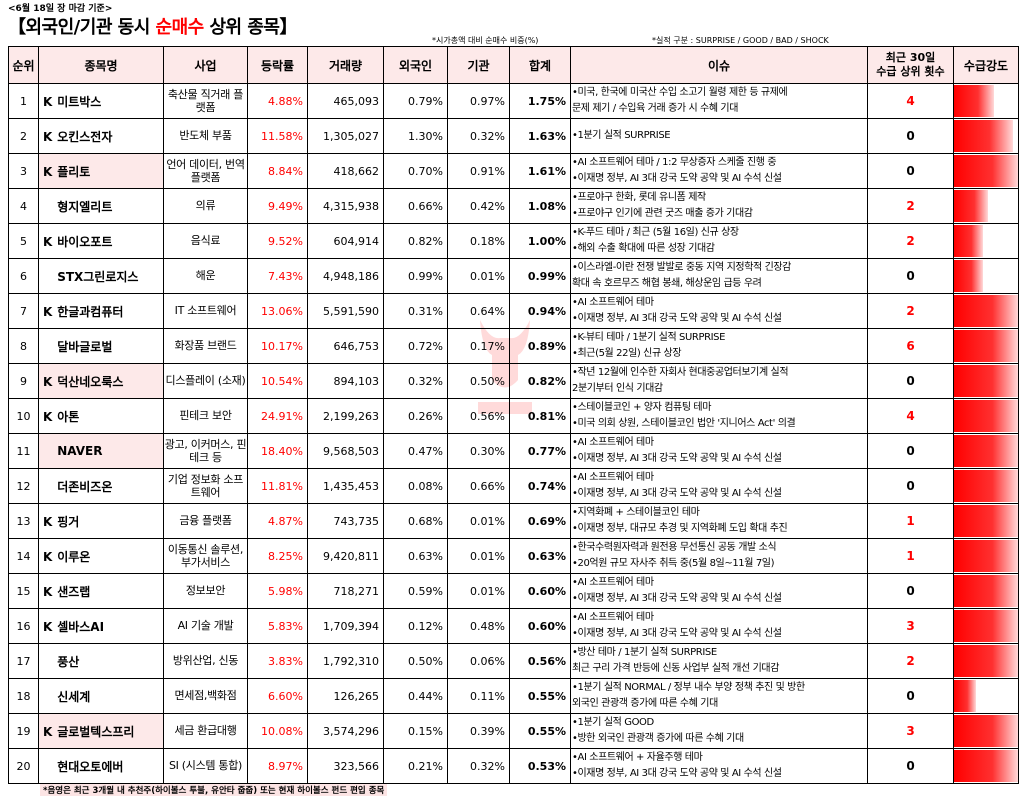 This screenshot has height=799, width=1024. Describe the element at coordinates (415, 766) in the screenshot. I see `foreign-cell: 0.21%` at that location.